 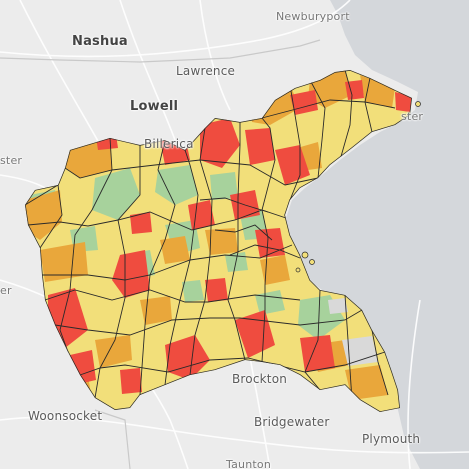 I want to click on class-gray-areas, so click(x=353, y=332).